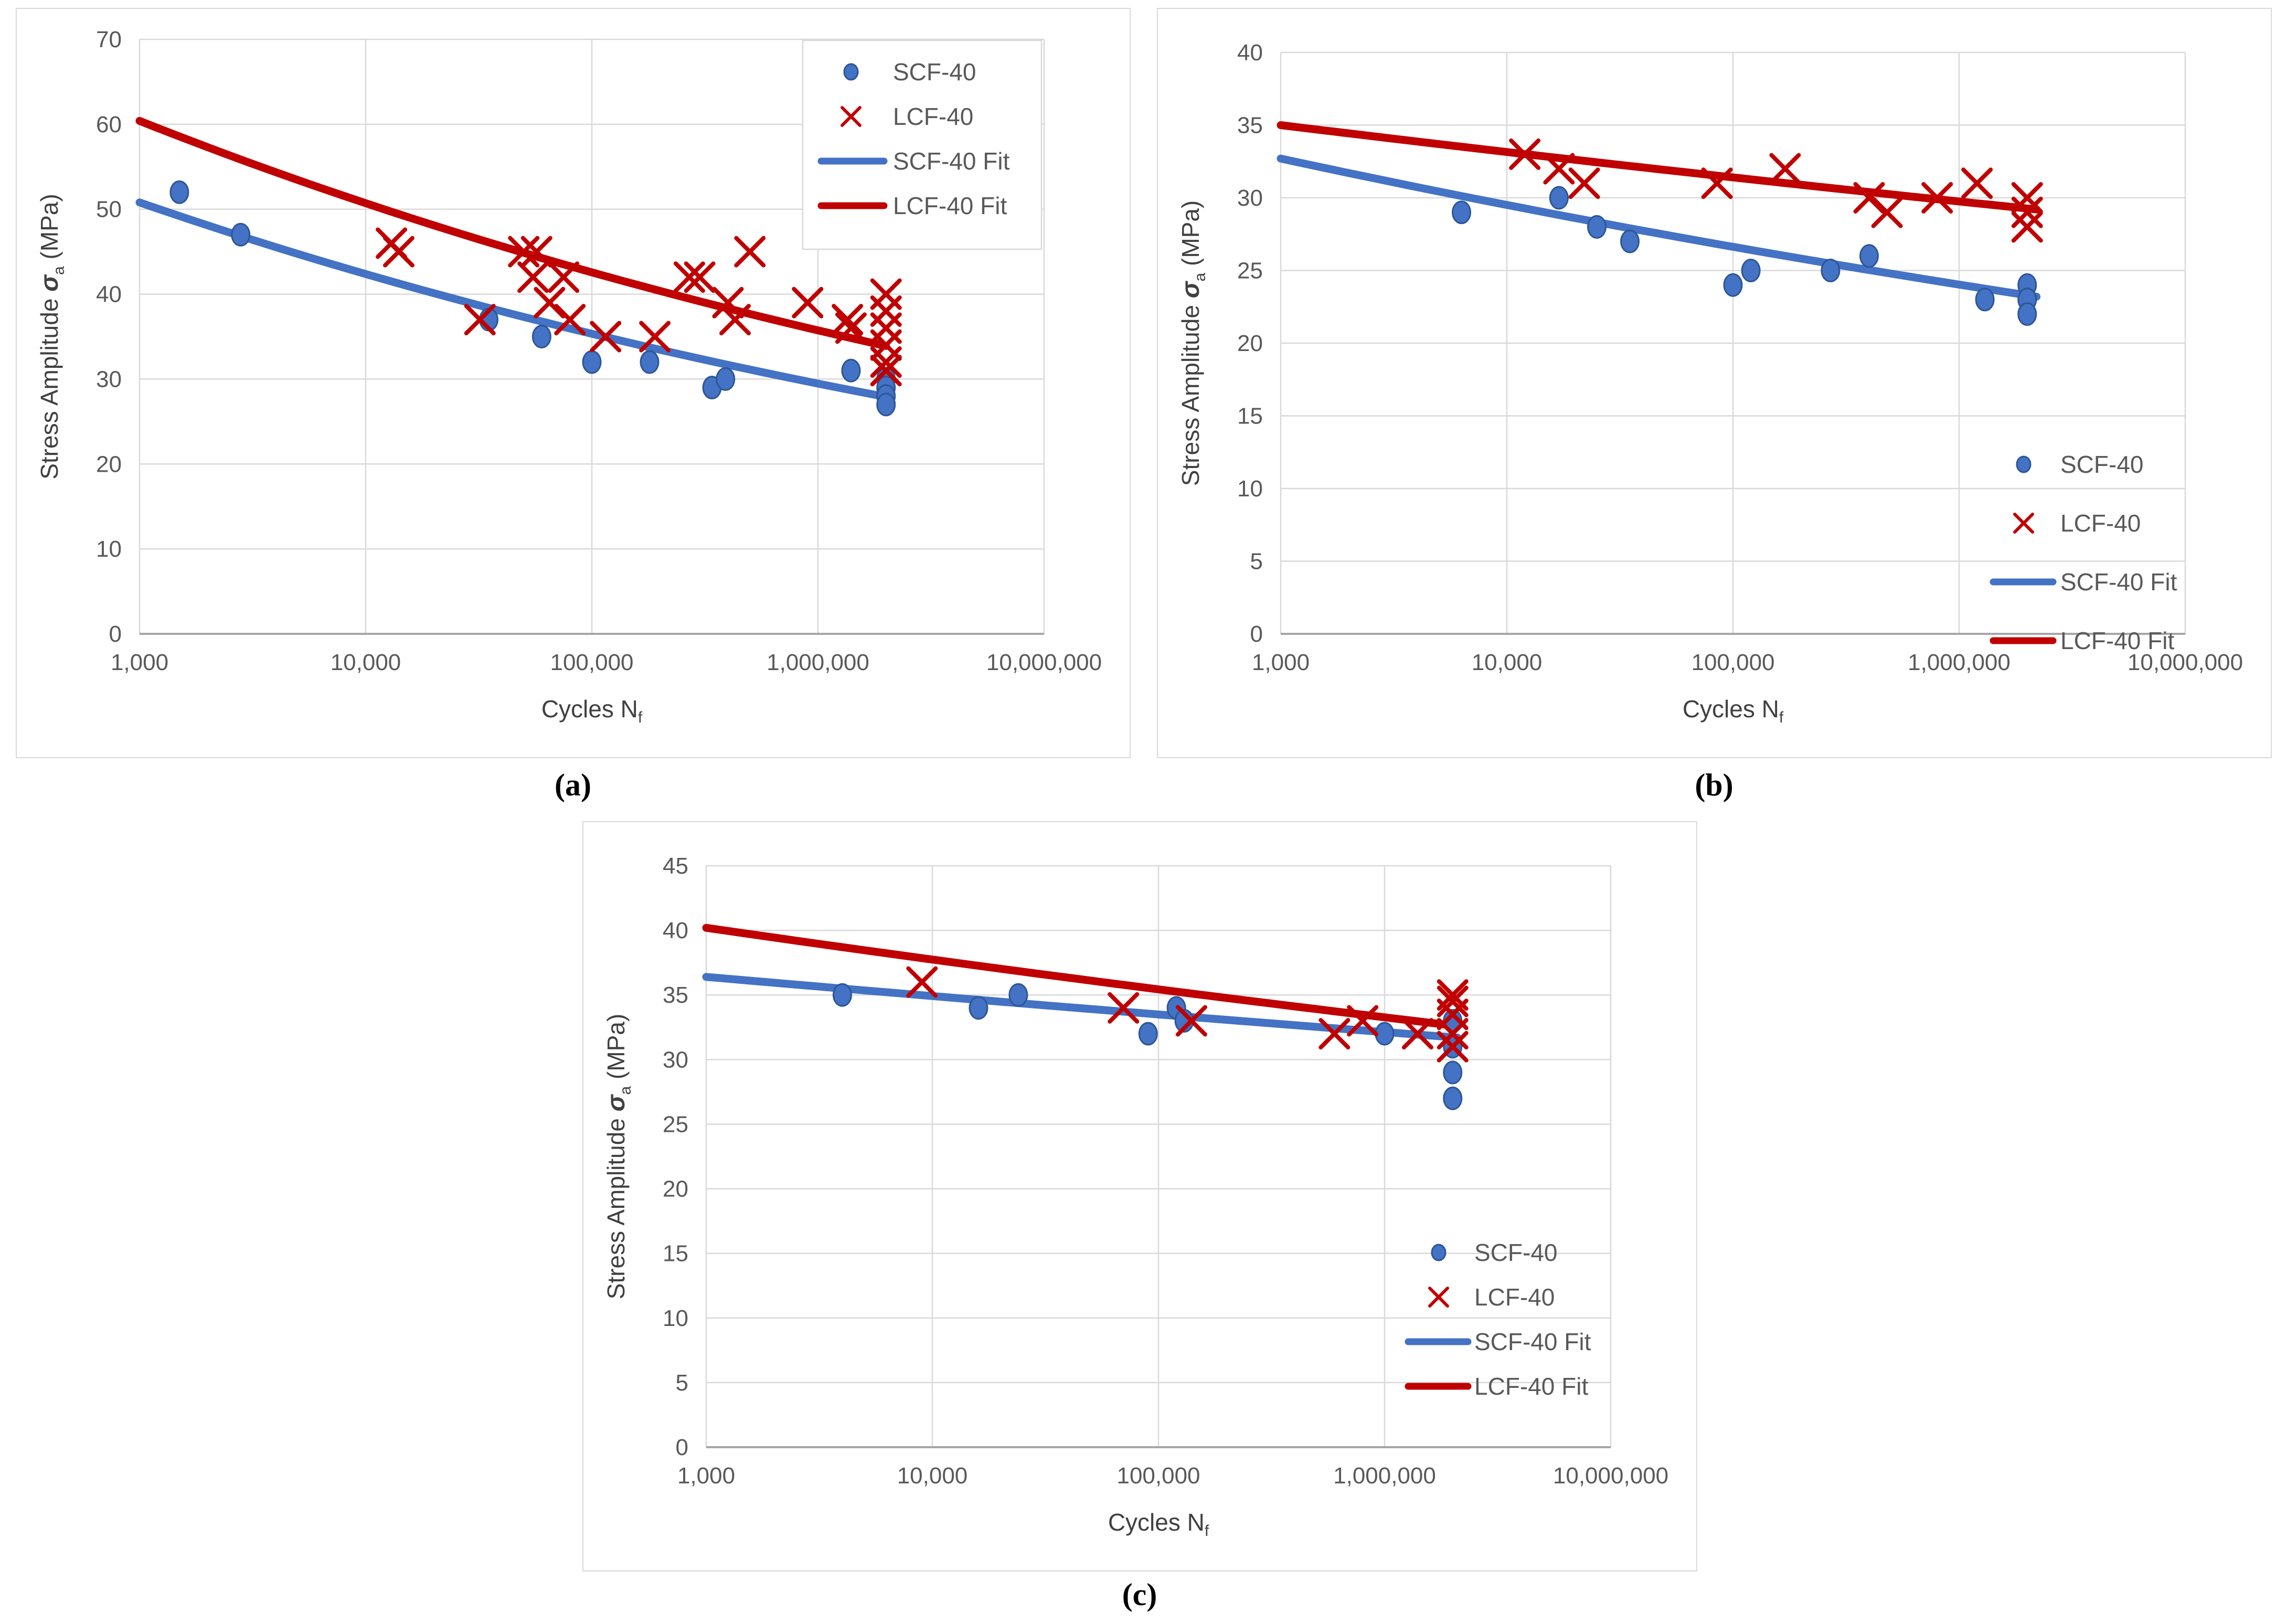 This screenshot has height=1624, width=2276. What do you see at coordinates (573, 785) in the screenshot?
I see `caption-a: (a)` at bounding box center [573, 785].